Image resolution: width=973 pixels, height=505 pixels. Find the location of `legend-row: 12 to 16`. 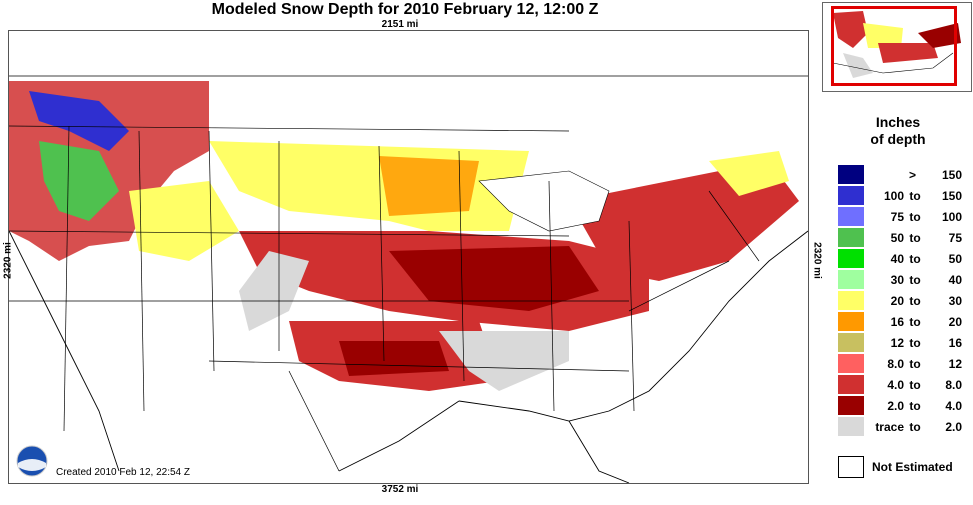

legend-row: 12 to 16 is located at coordinates (905, 342).